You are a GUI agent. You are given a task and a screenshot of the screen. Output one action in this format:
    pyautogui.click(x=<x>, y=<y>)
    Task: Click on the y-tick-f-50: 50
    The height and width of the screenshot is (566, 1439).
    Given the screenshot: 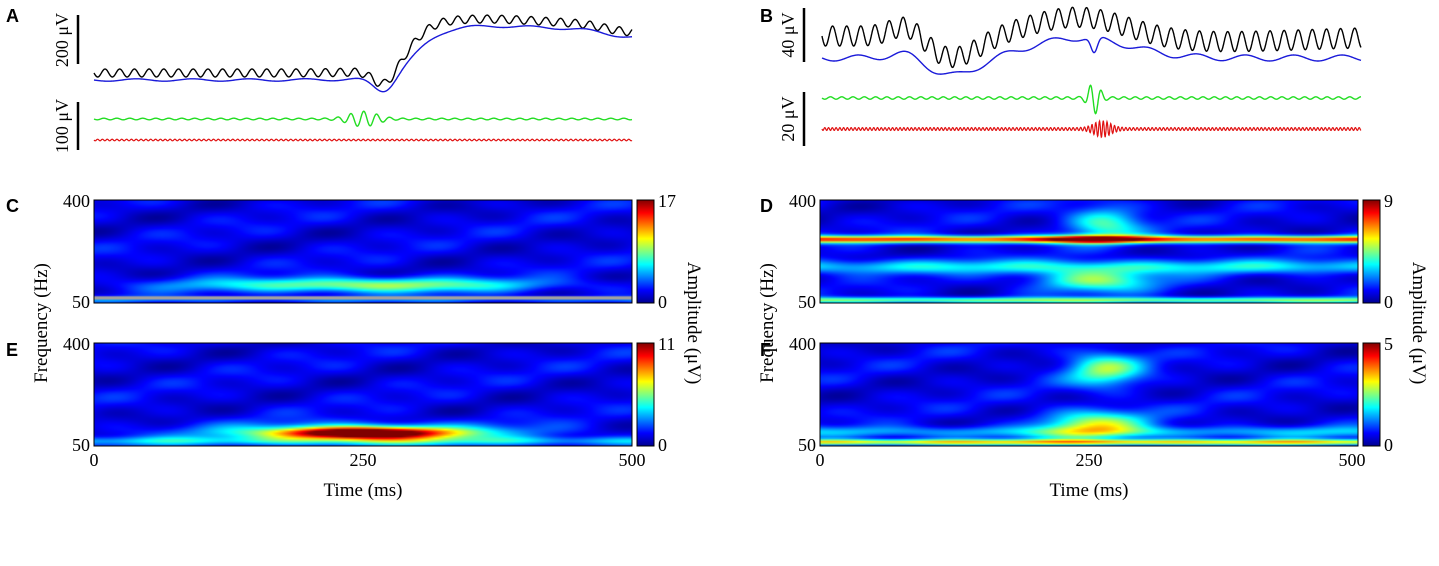 What is the action you would take?
    pyautogui.click(x=807, y=445)
    